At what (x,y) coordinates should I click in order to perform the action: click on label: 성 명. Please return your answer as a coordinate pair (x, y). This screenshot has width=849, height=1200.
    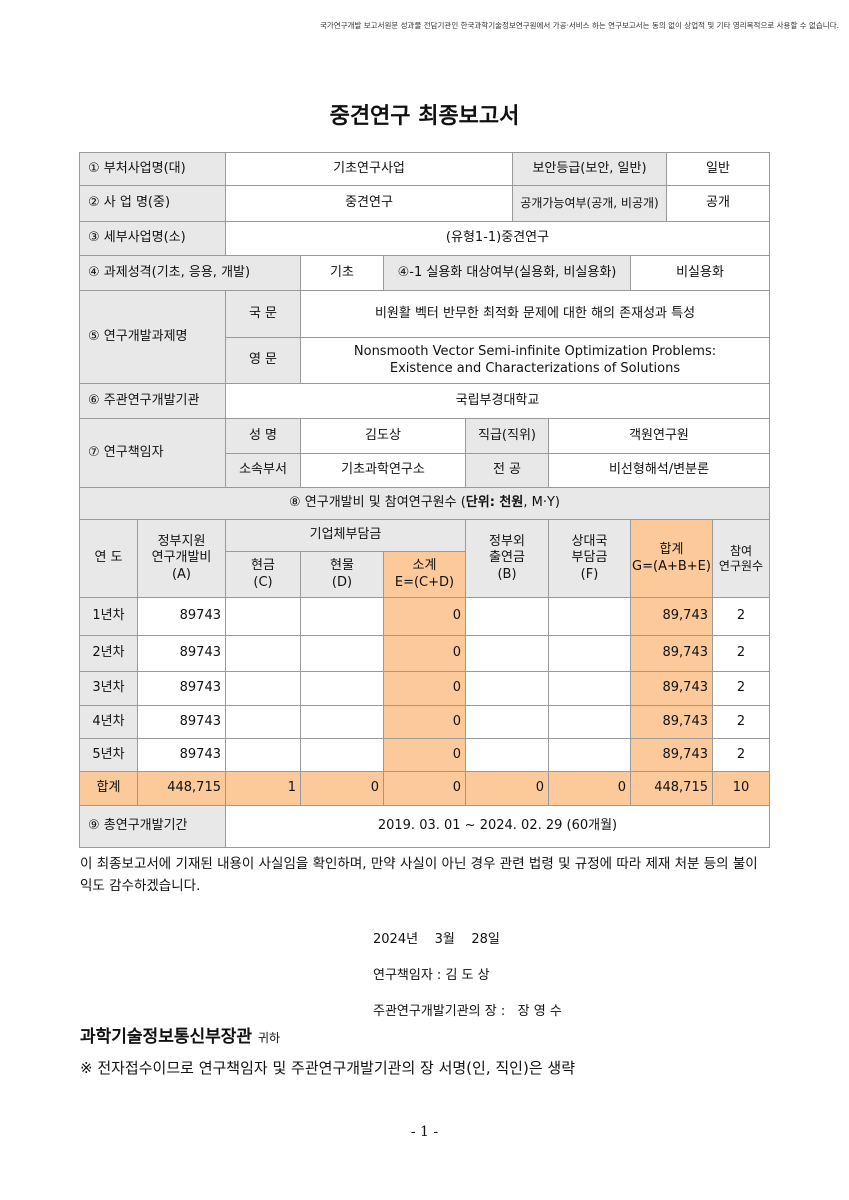
    Looking at the image, I should click on (263, 436).